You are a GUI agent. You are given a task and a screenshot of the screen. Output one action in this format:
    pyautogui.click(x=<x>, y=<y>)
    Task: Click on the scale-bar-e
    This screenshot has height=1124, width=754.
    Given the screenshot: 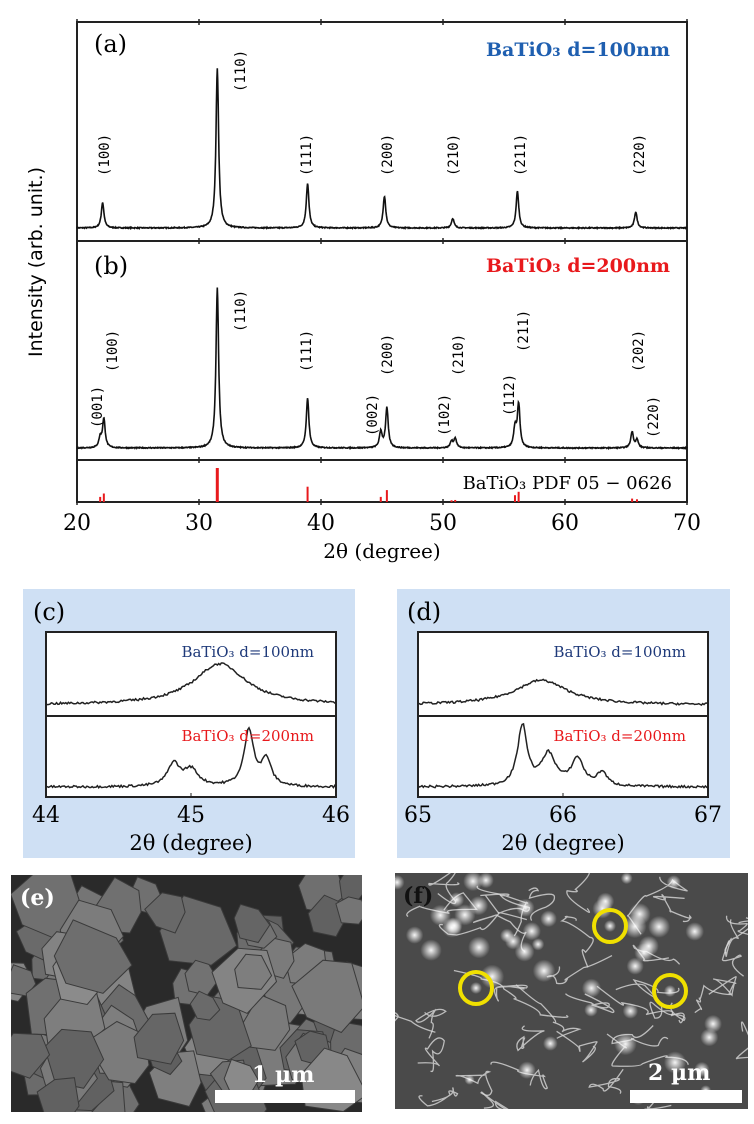 What is the action you would take?
    pyautogui.click(x=285, y=1096)
    